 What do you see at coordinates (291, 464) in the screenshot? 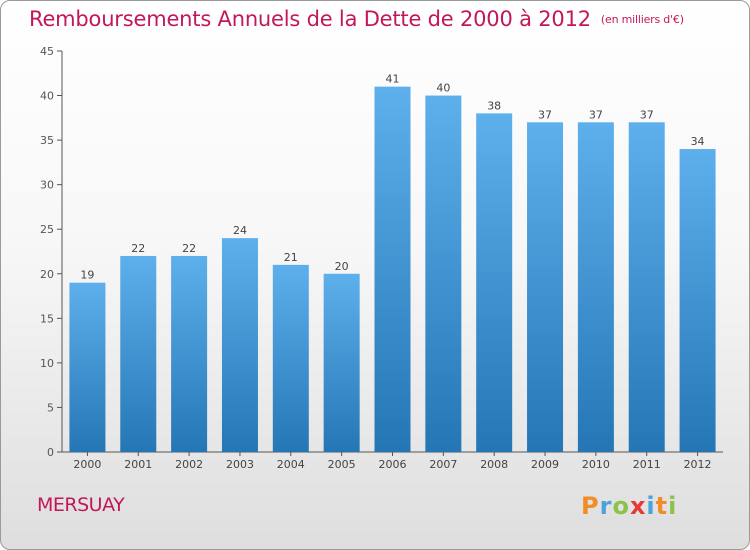
I see `x-tick-label: 2004` at bounding box center [291, 464].